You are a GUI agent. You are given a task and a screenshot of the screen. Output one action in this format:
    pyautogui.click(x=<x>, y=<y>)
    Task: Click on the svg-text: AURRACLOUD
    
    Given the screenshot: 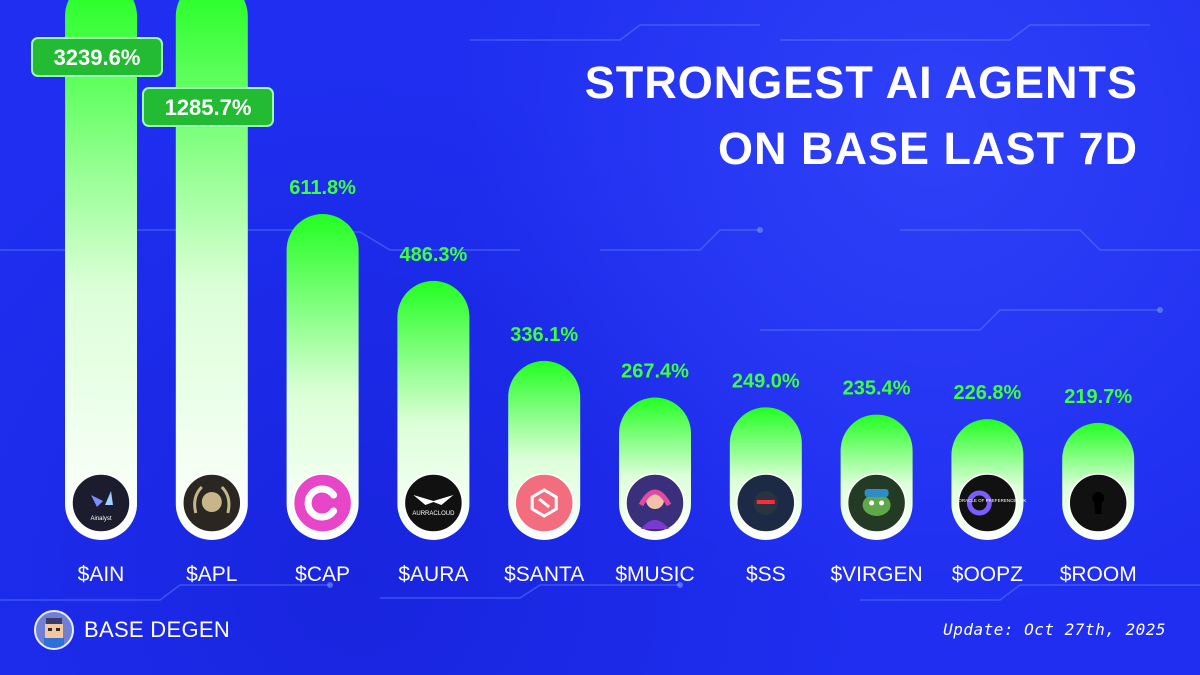 What is the action you would take?
    pyautogui.click(x=433, y=514)
    